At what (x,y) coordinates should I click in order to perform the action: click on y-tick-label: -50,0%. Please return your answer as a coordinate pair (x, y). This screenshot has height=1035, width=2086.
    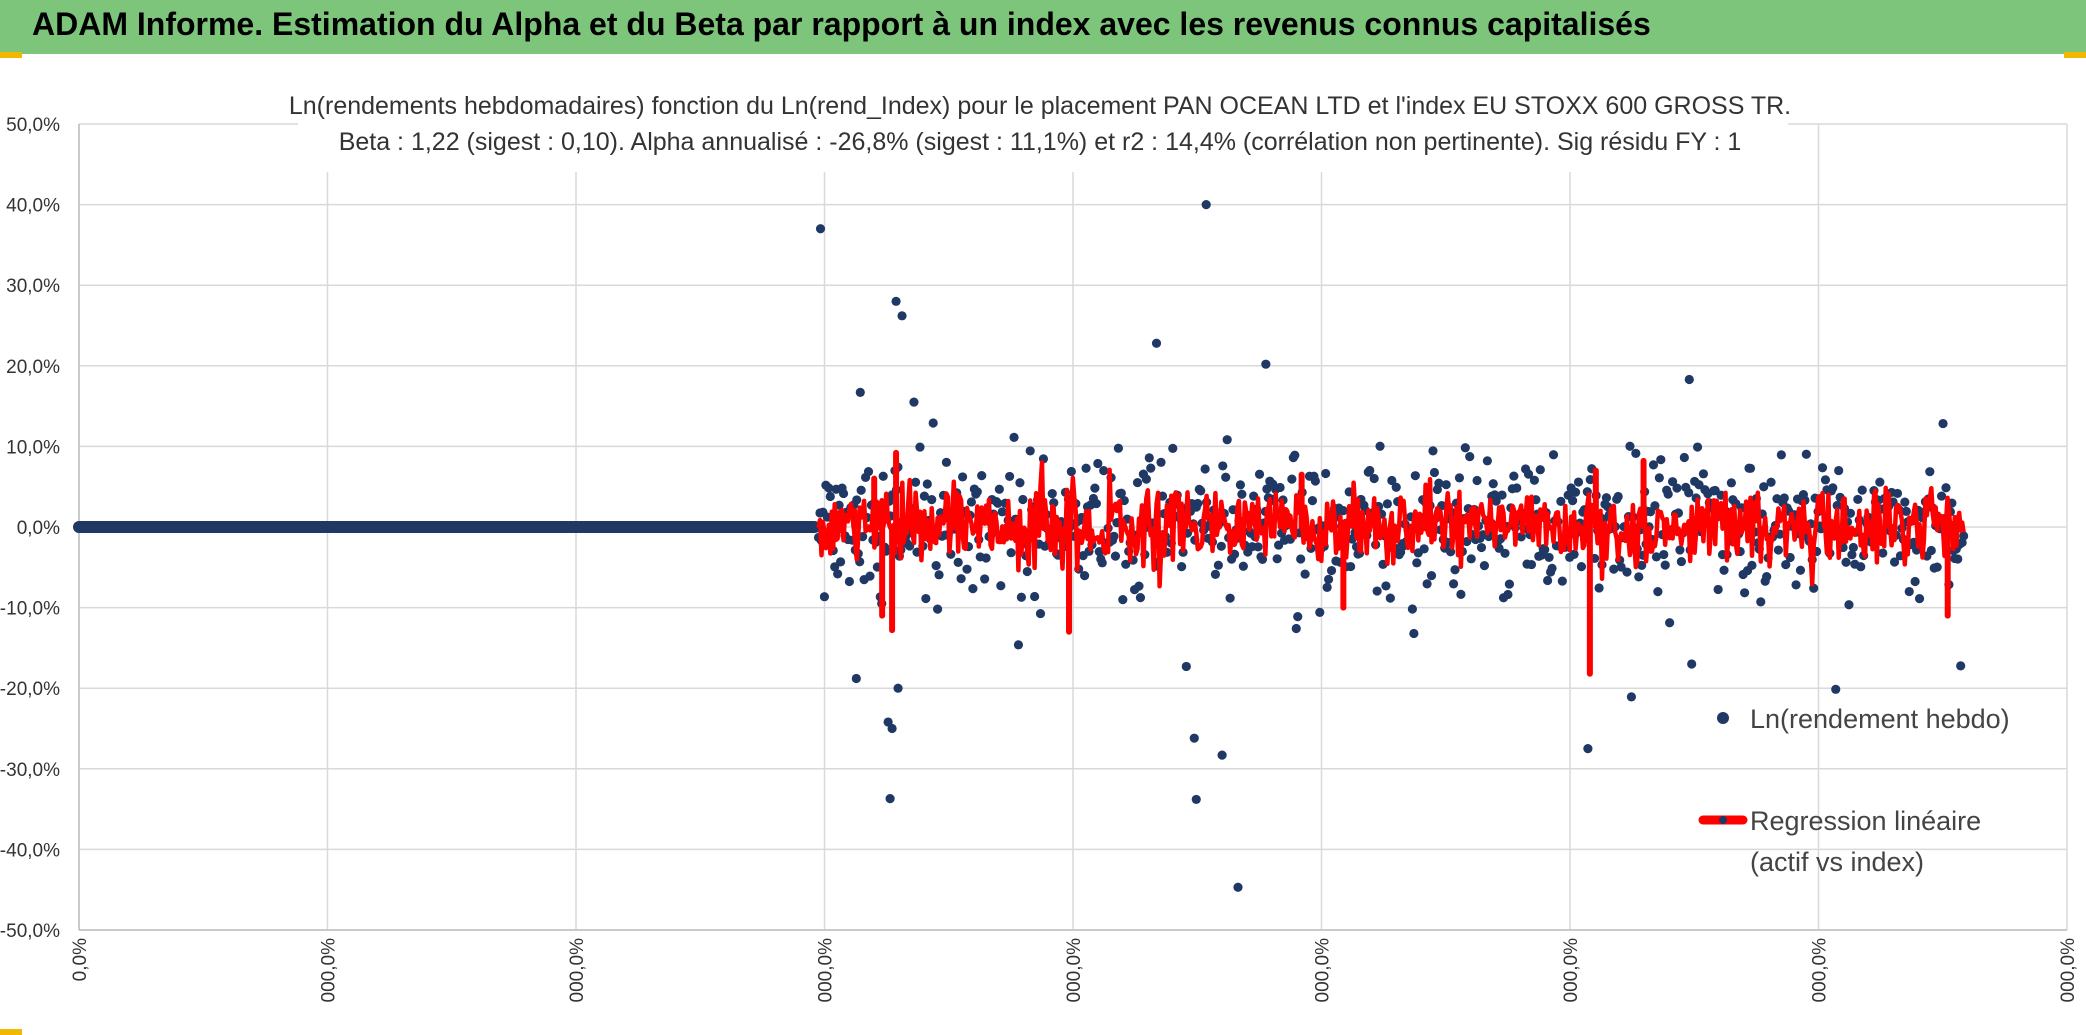
    Looking at the image, I should click on (30, 931).